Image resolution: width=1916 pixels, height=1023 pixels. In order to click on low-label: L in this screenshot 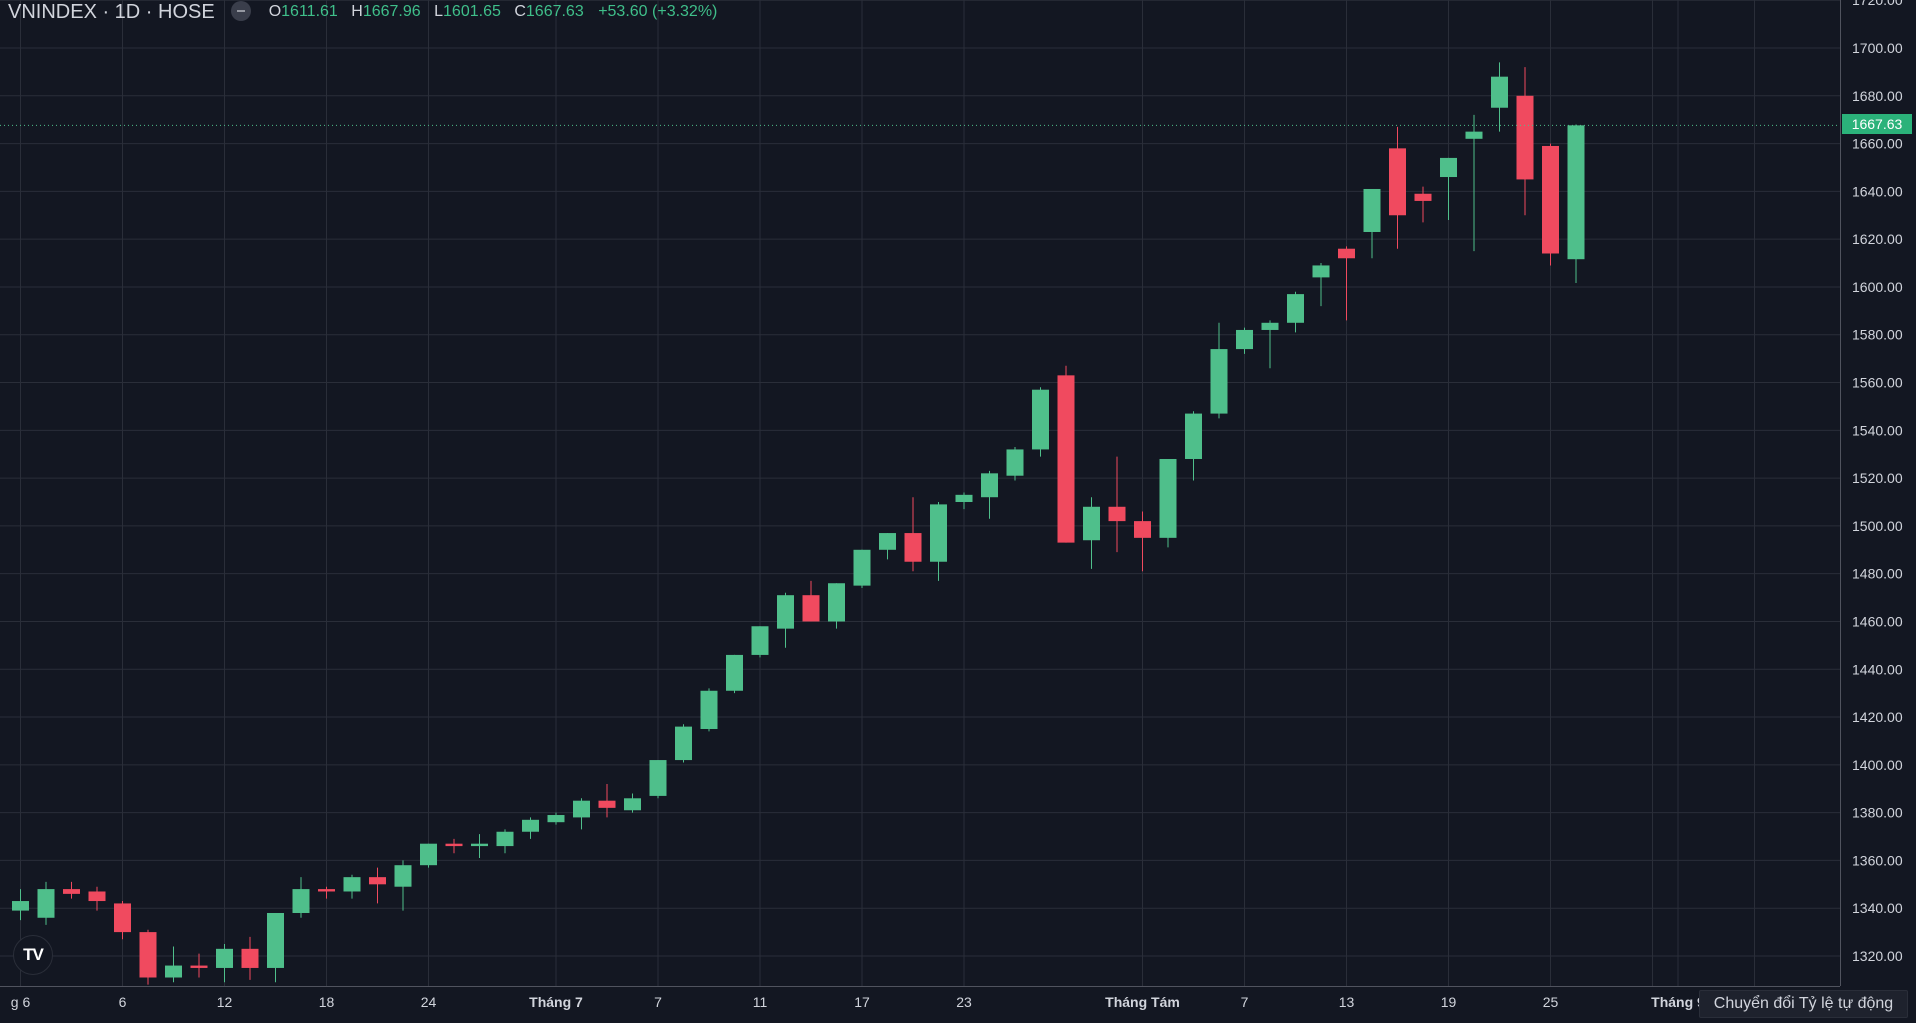, I will do `click(439, 11)`.